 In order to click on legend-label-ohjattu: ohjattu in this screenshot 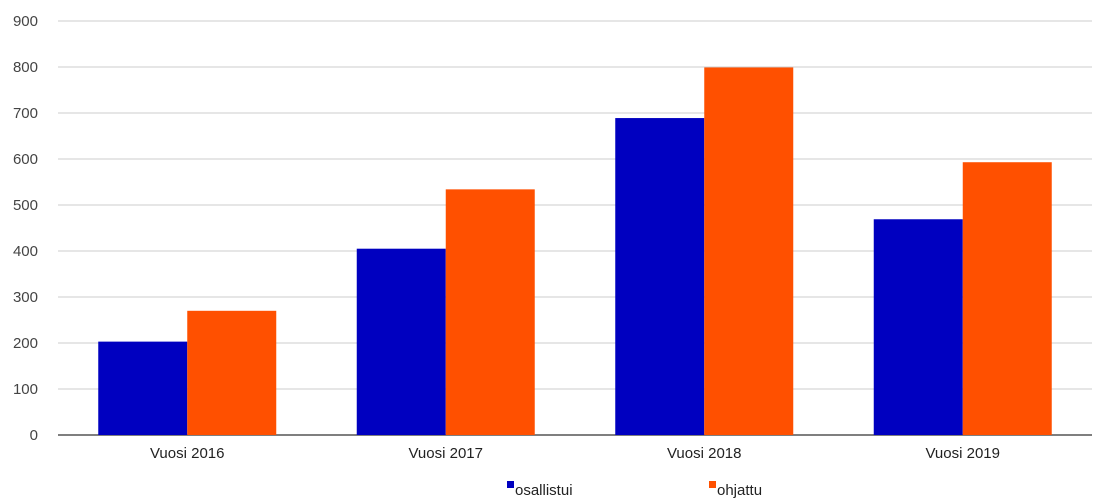, I will do `click(739, 490)`.